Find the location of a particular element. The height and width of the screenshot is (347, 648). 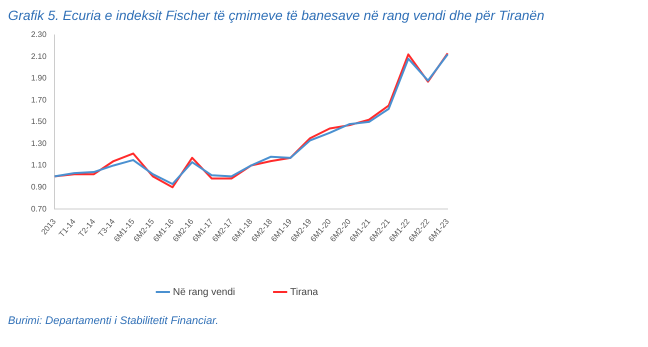

y-tick-label: 1.90 is located at coordinates (39, 78).